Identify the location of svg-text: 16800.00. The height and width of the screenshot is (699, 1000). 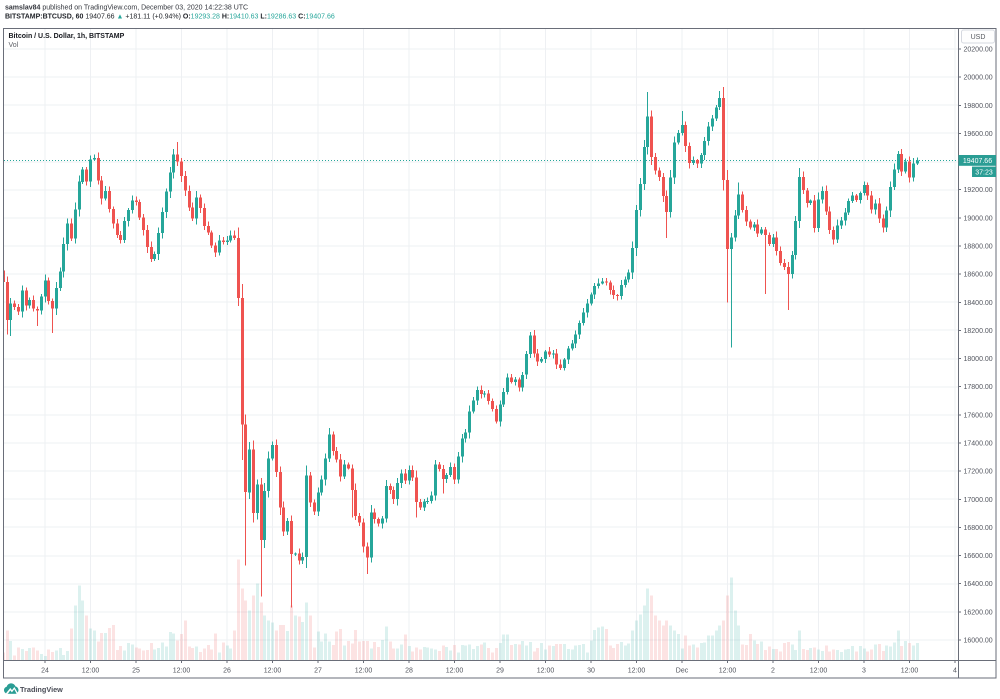
(978, 528).